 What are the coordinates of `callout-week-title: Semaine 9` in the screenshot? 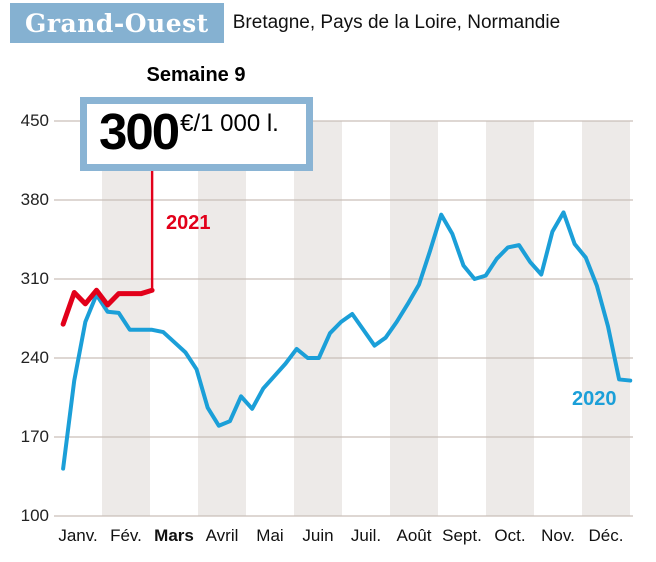 It's located at (196, 75).